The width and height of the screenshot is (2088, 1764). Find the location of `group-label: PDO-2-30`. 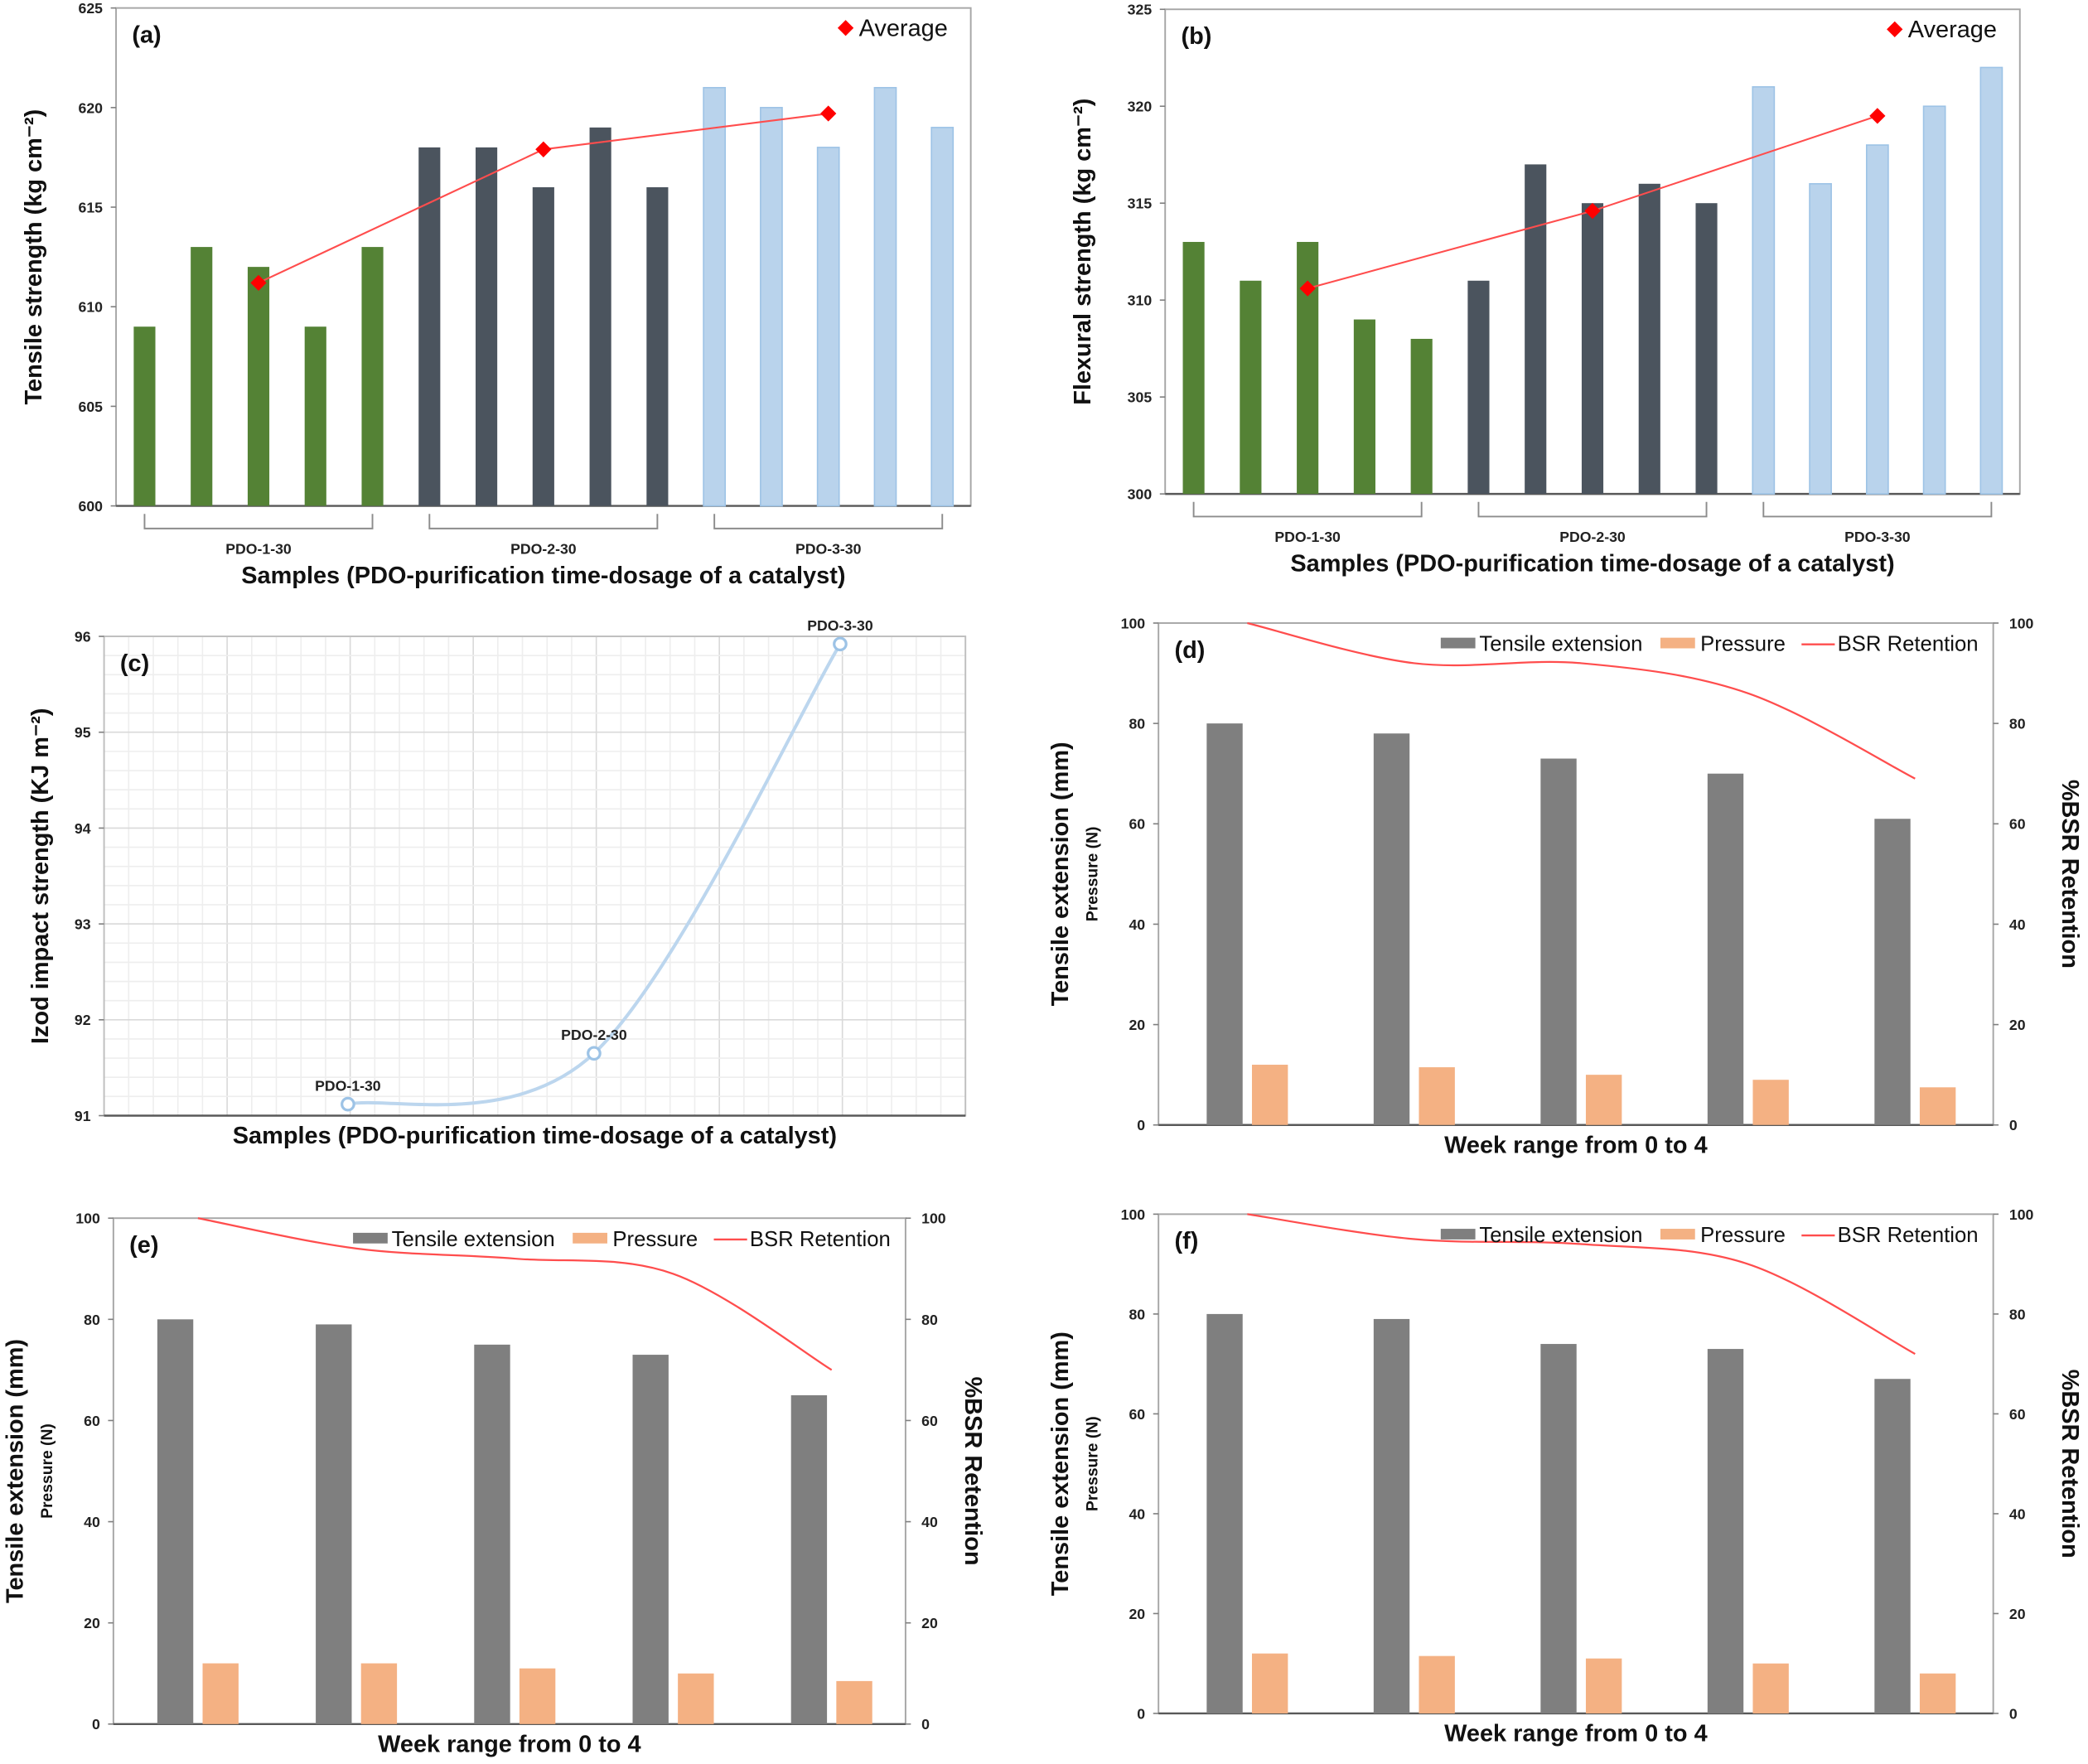

group-label: PDO-2-30 is located at coordinates (543, 548).